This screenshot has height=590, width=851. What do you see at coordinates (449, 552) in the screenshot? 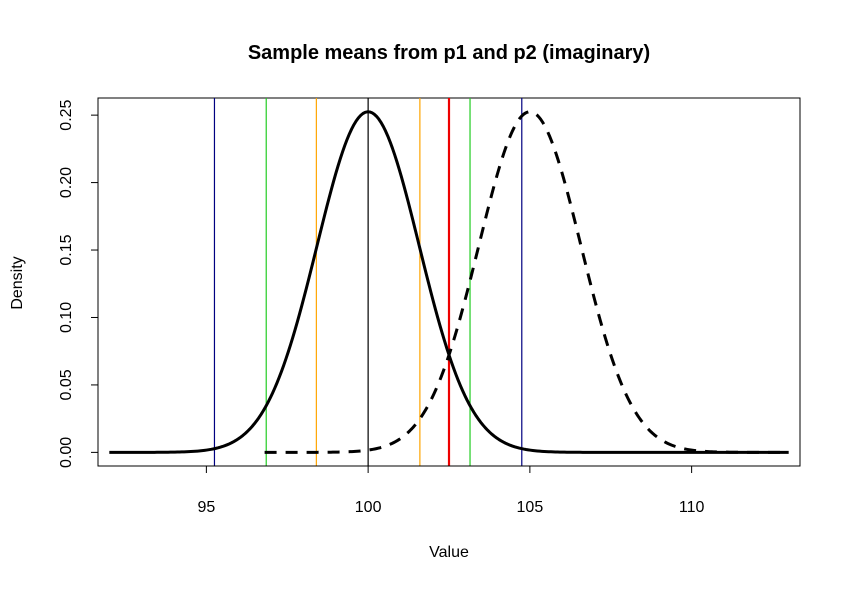
I see `x-axis-label: Value` at bounding box center [449, 552].